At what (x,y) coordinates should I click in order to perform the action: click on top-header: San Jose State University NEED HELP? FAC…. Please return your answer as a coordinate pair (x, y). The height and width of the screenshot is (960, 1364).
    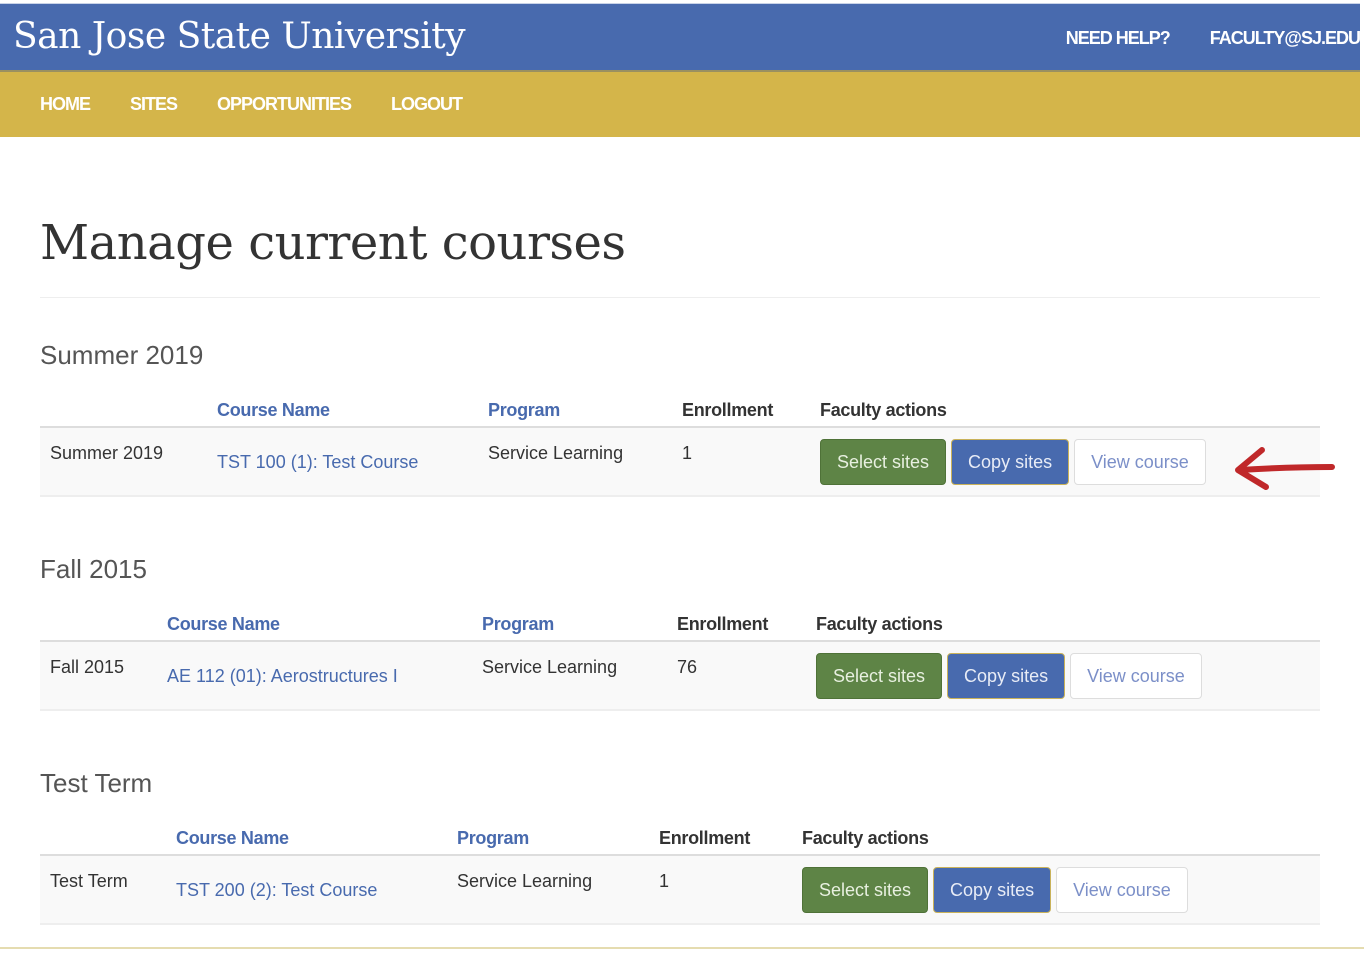
    Looking at the image, I should click on (680, 36).